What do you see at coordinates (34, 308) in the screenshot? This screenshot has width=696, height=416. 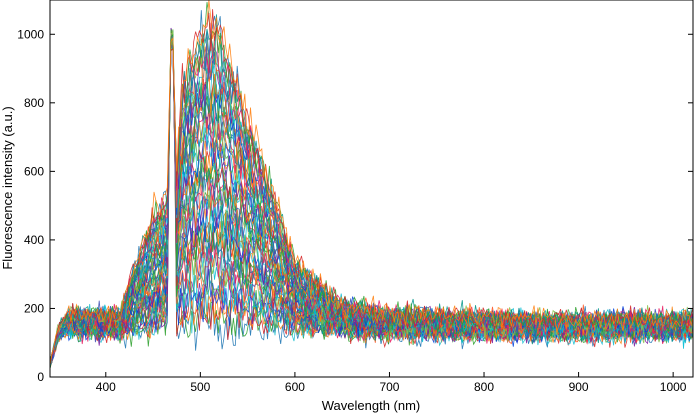 I see `y-tick-label: 200` at bounding box center [34, 308].